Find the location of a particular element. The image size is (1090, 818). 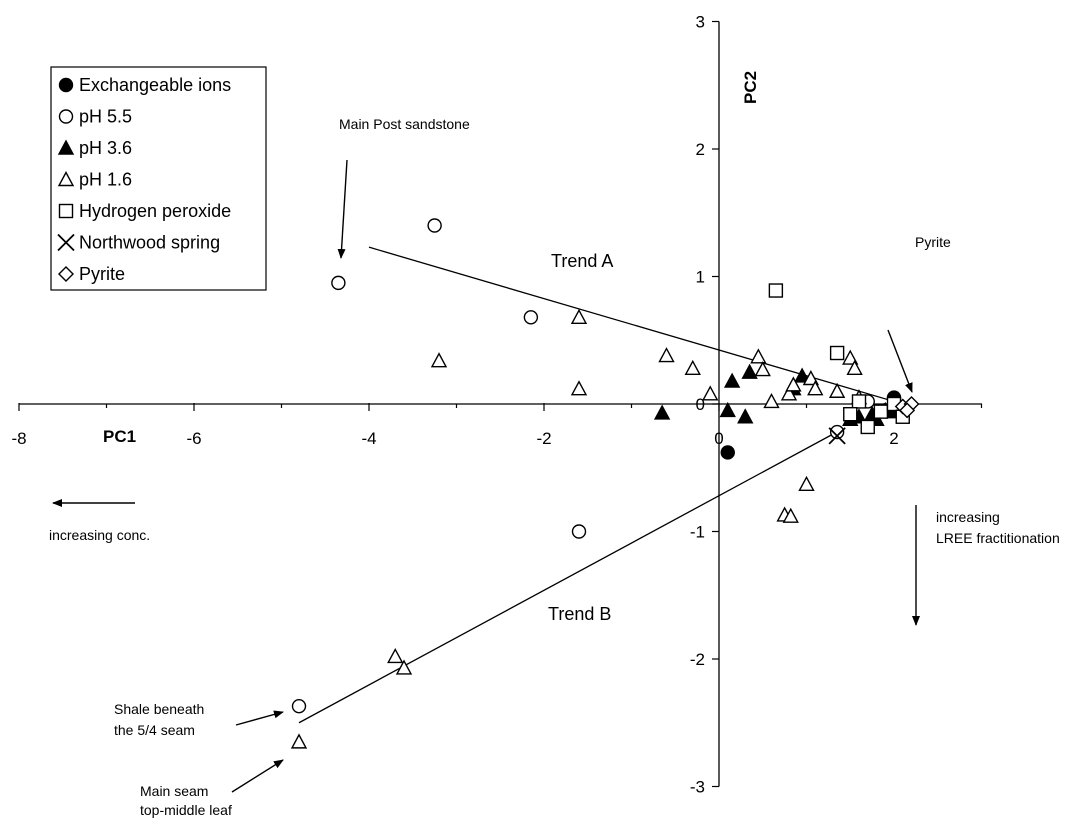

x-axis-ticks: -8 -6 -4 -2 0 2 is located at coordinates (497, 425).